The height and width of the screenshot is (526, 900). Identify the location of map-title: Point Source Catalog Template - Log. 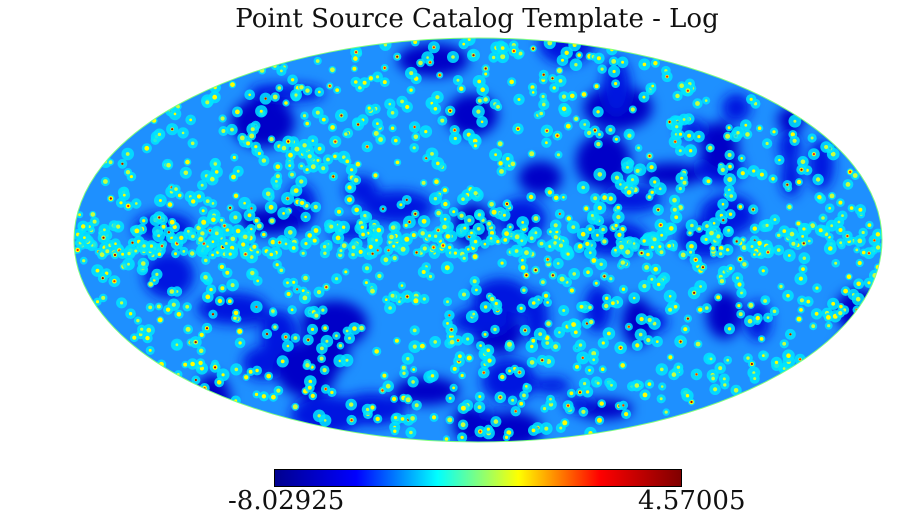
(477, 19).